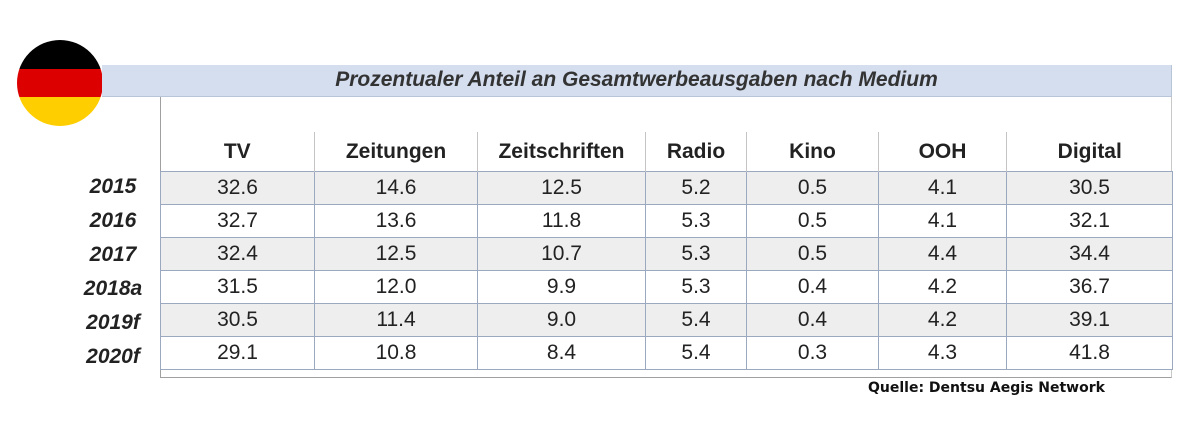  Describe the element at coordinates (942, 353) in the screenshot. I see `cell-ooh: 4.3` at that location.